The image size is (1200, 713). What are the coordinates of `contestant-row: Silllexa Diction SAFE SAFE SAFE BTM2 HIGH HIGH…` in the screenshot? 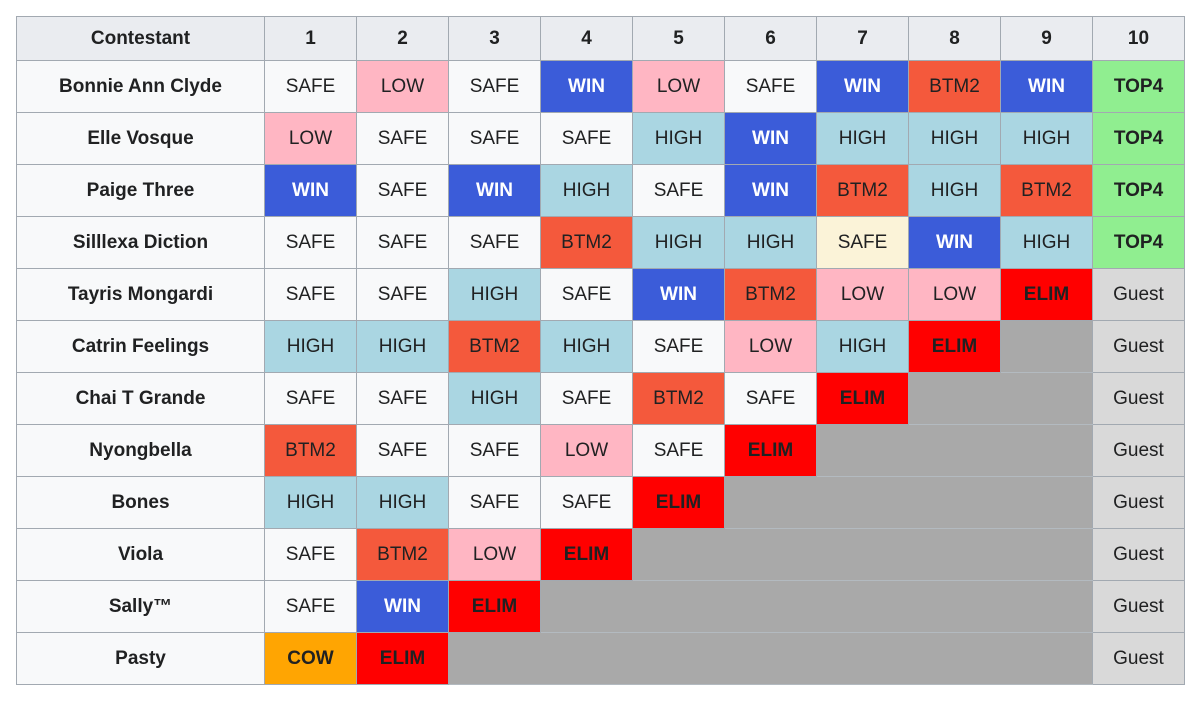 It's located at (600, 242).